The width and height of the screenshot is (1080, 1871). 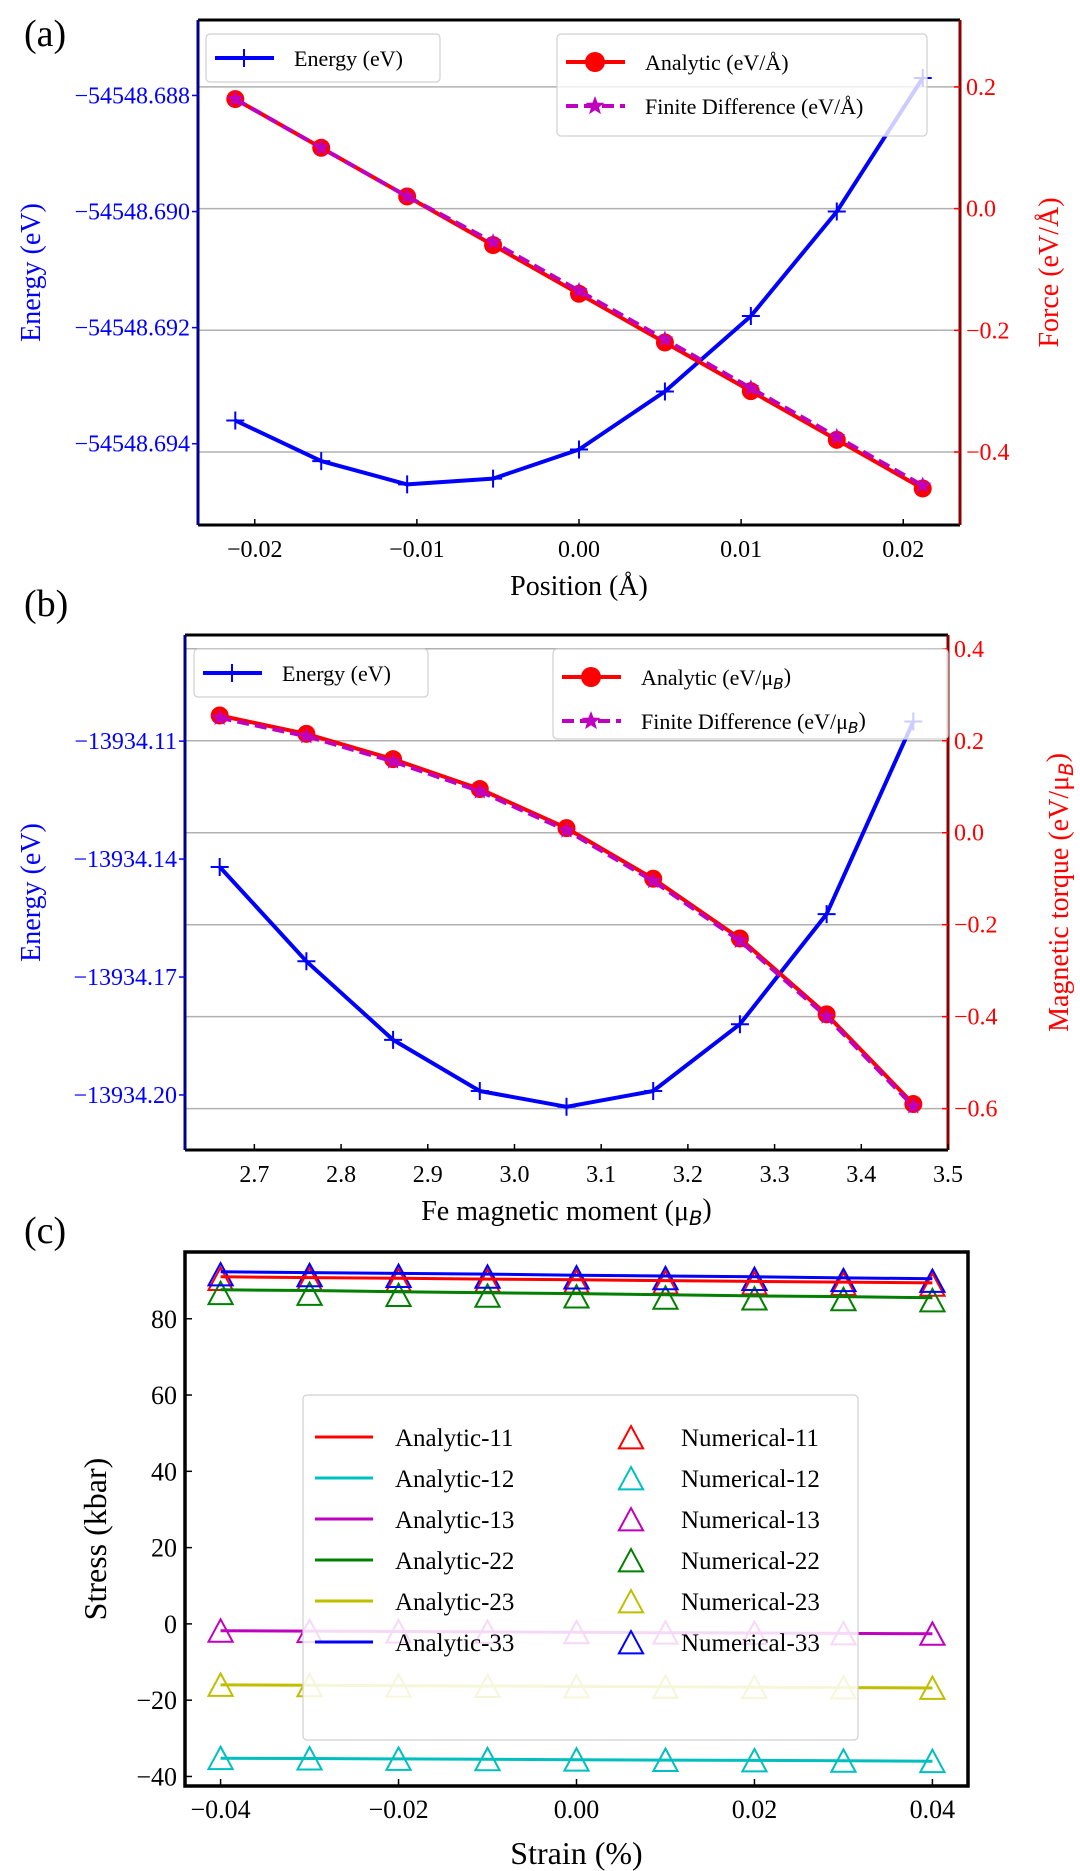 What do you see at coordinates (156, 1700) in the screenshot?
I see `y-tick-label: −20` at bounding box center [156, 1700].